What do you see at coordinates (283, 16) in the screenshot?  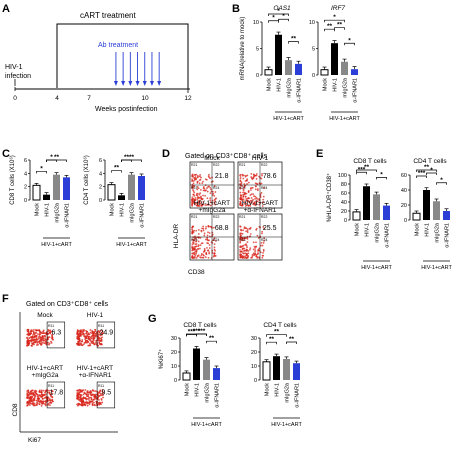 I see `significance-label: *` at bounding box center [283, 16].